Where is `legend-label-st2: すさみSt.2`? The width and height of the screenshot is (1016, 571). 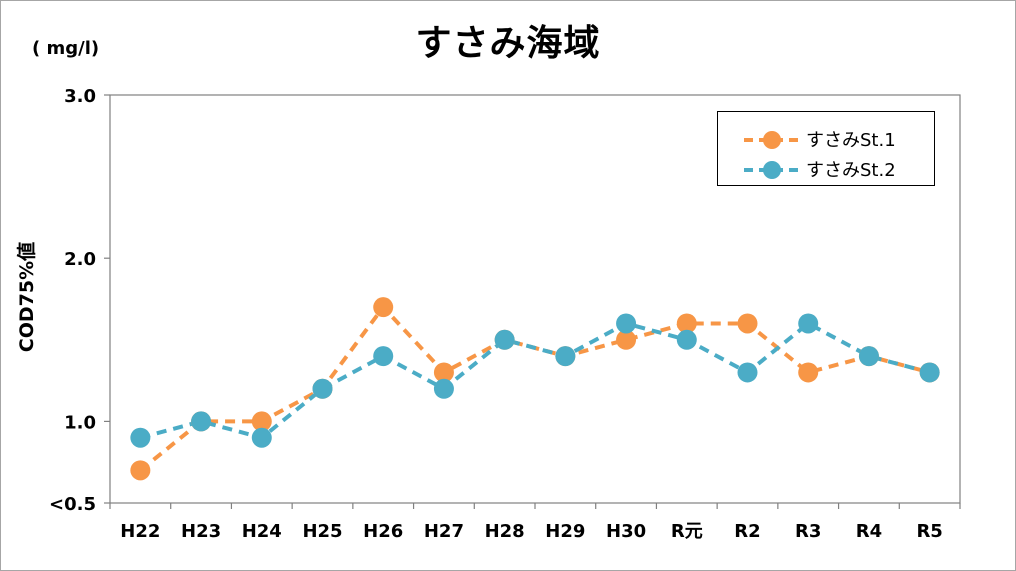
legend-label-st2: すさみSt.2 is located at coordinates (851, 170).